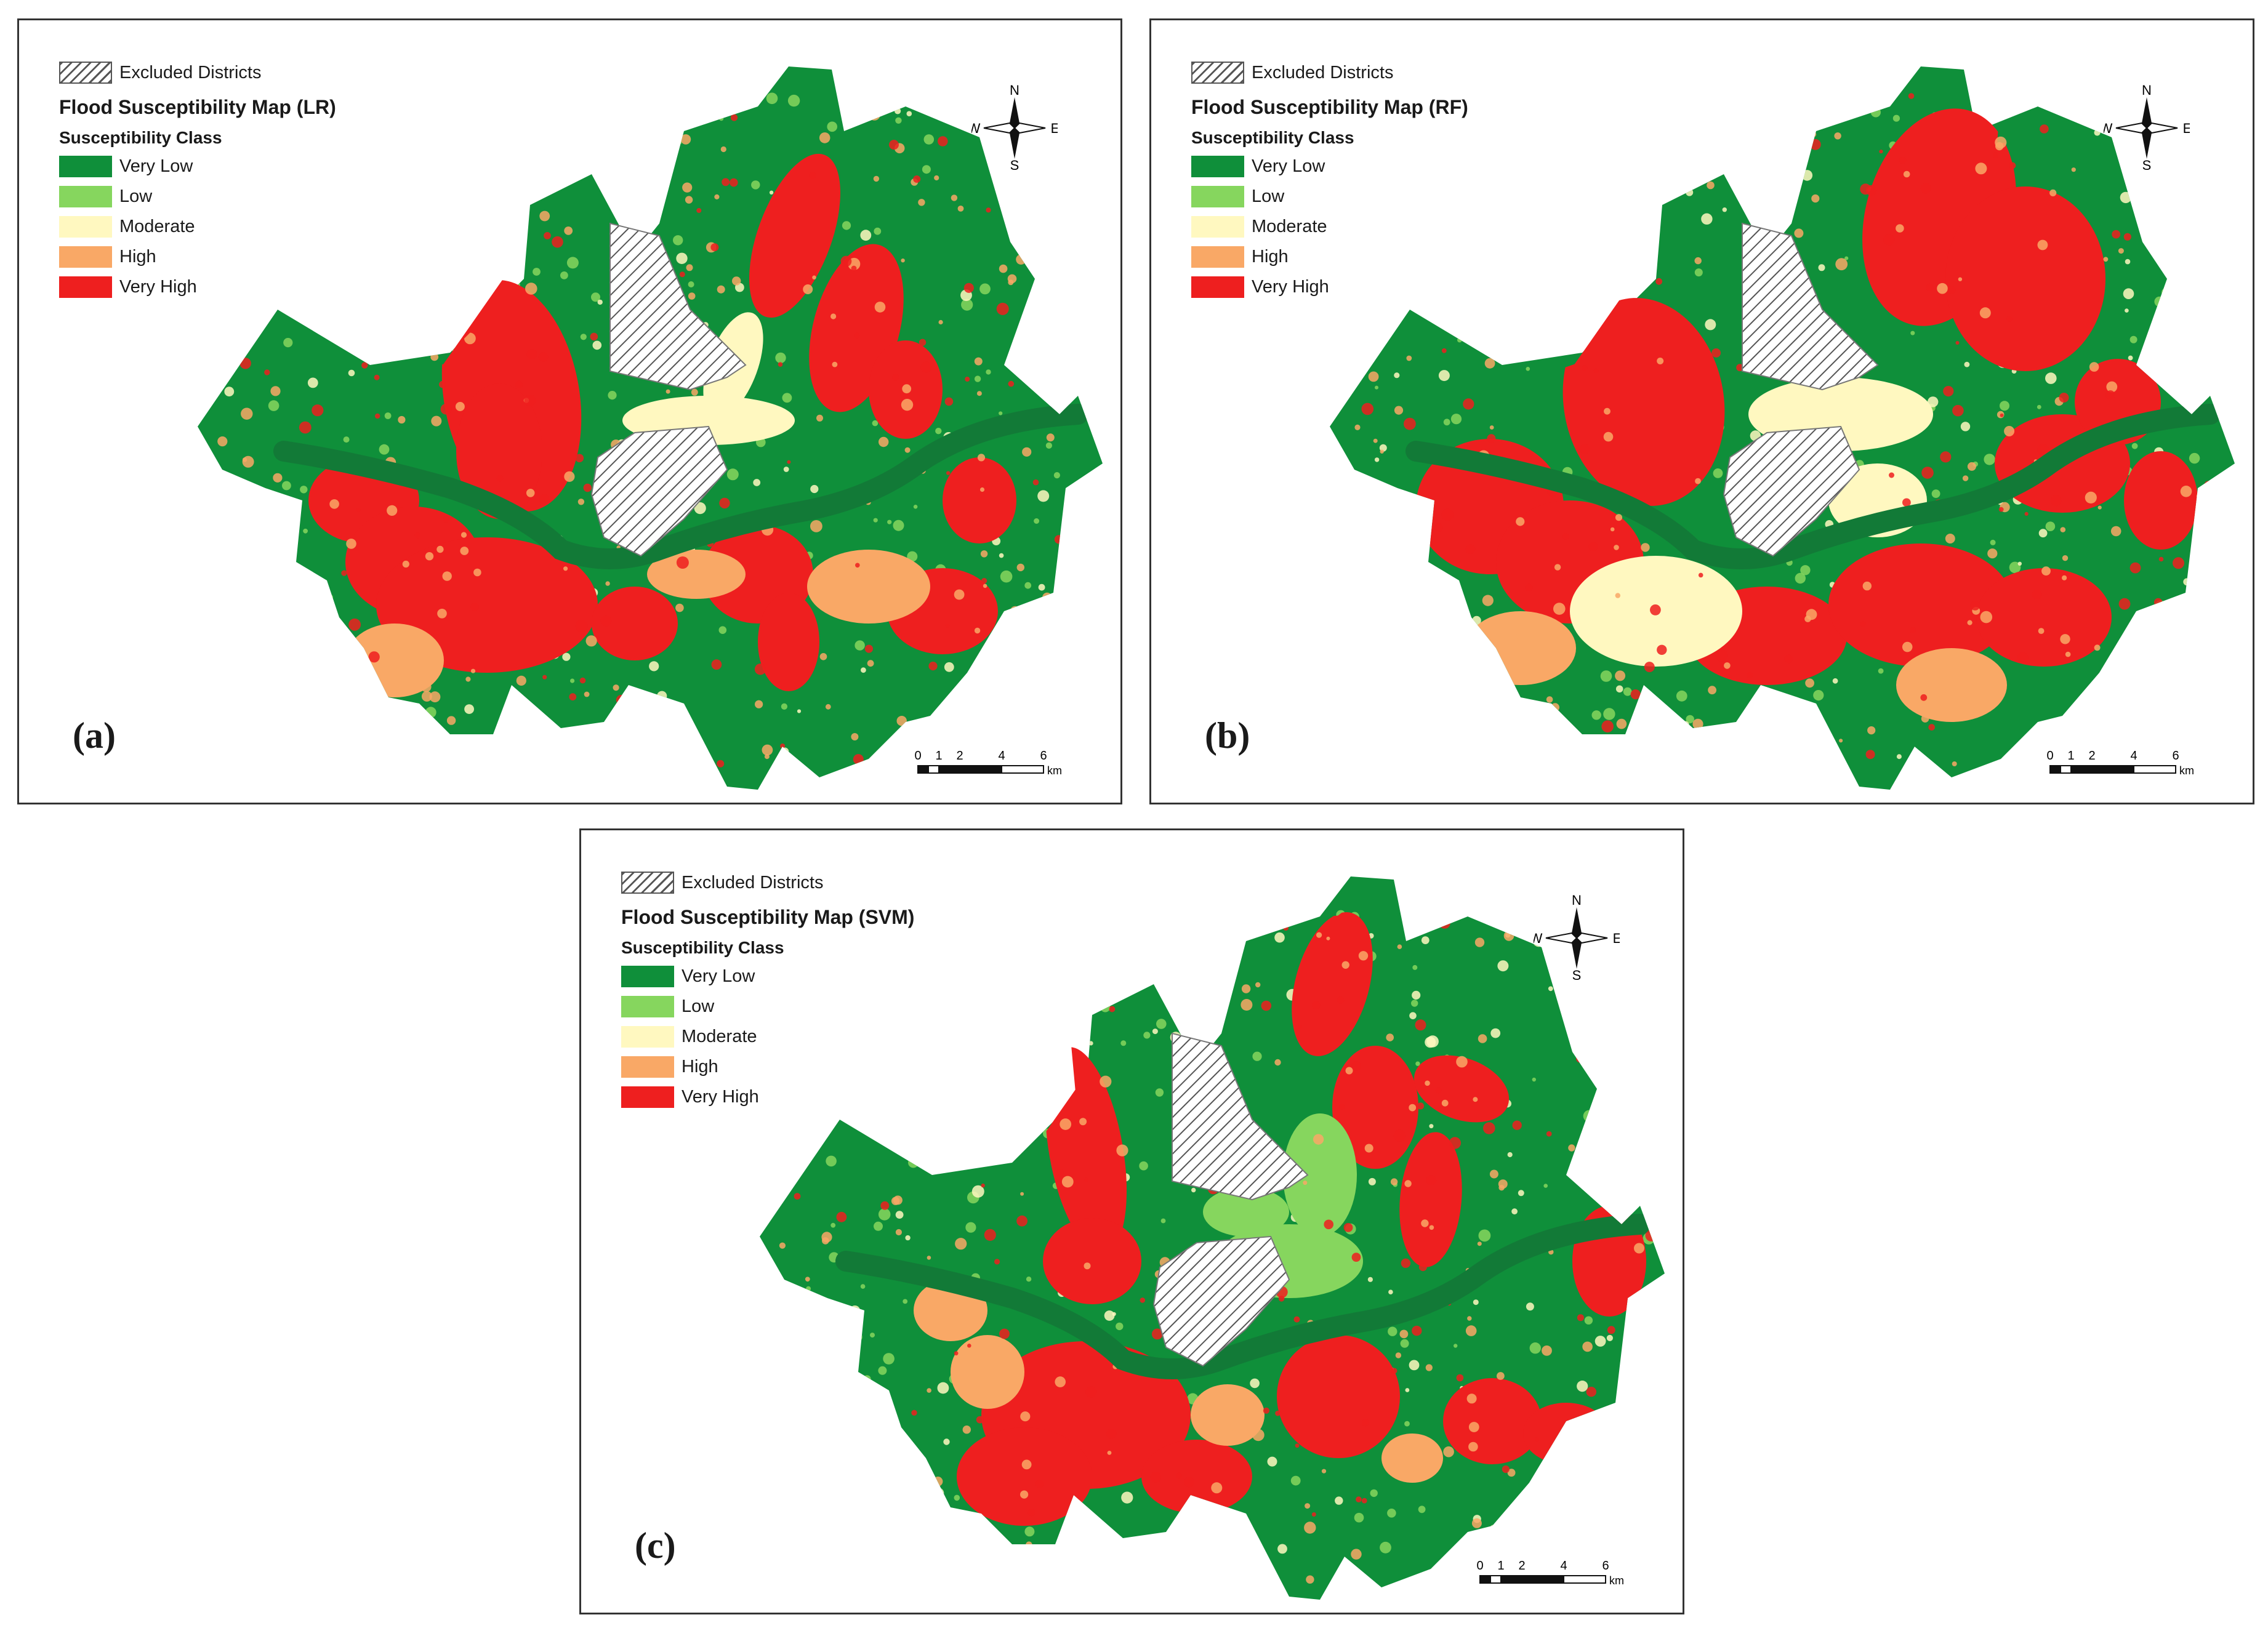 Image resolution: width=2268 pixels, height=1628 pixels. What do you see at coordinates (1015, 112) in the screenshot?
I see `compass-north-point` at bounding box center [1015, 112].